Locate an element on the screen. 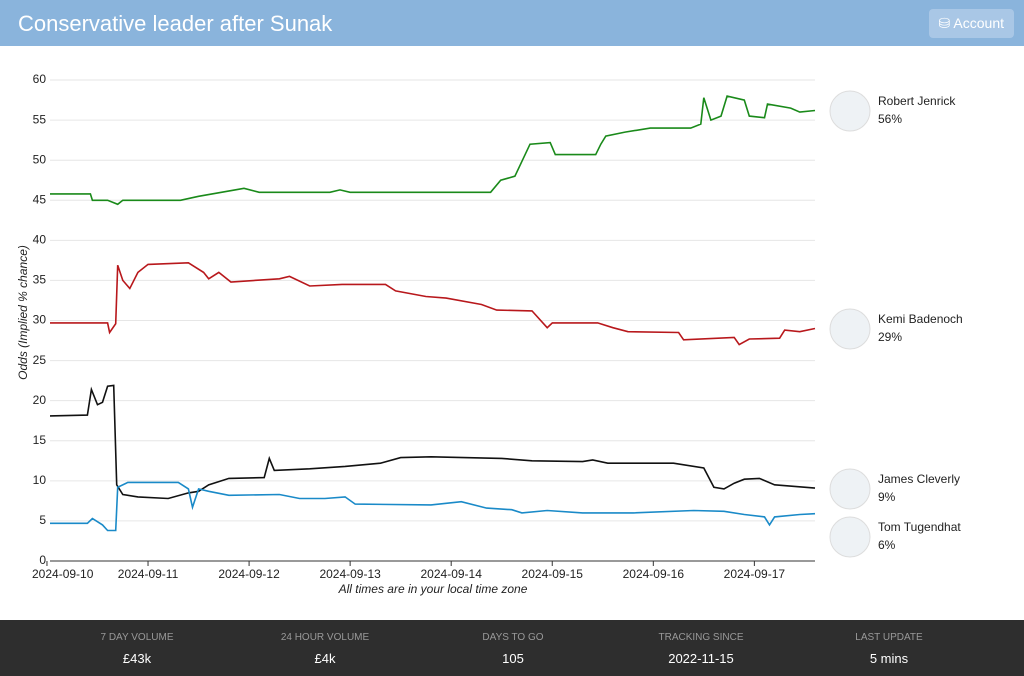  legend-name: James Cleverly is located at coordinates (919, 479).